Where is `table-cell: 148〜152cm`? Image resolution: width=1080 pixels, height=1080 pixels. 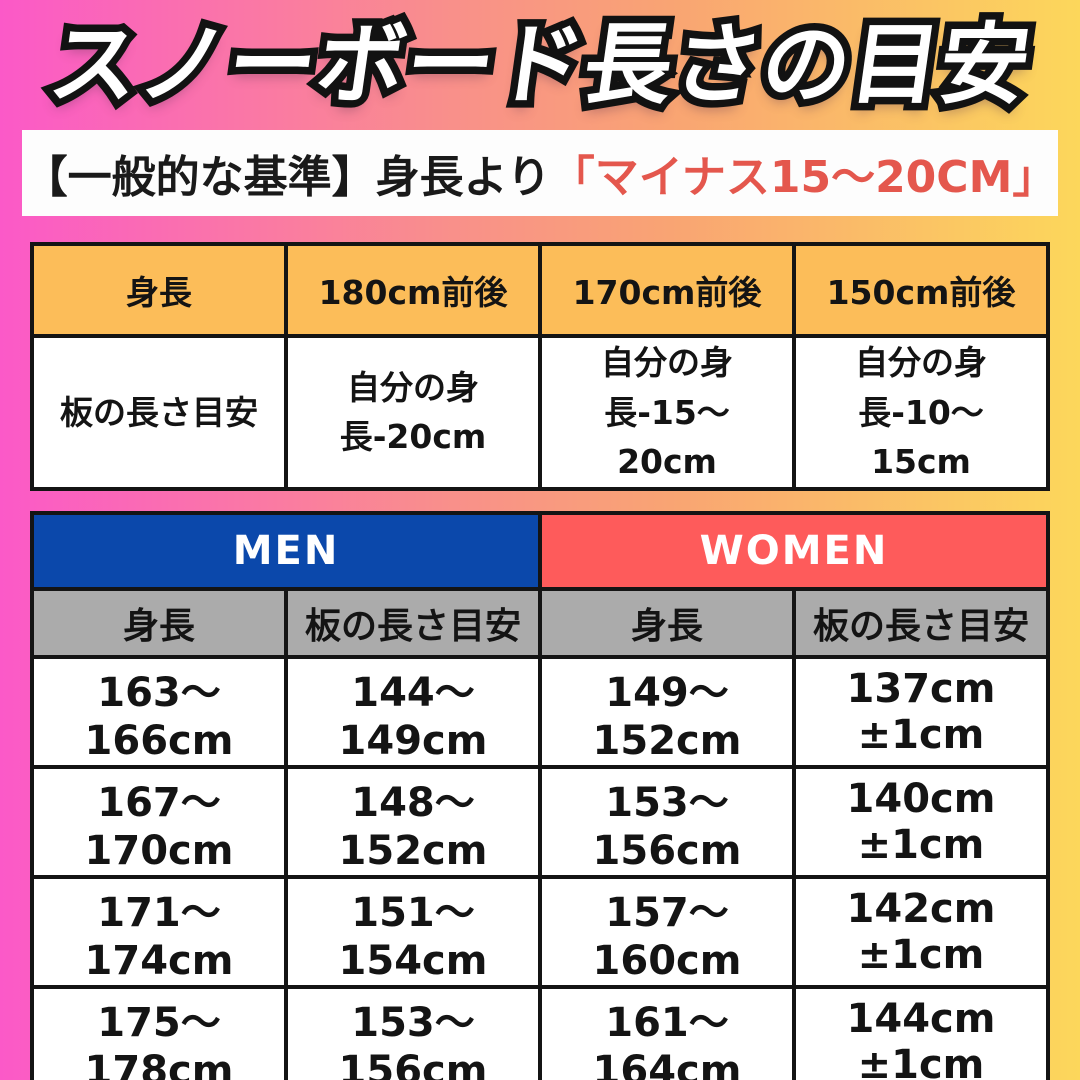
table-cell: 148〜152cm is located at coordinates (413, 821).